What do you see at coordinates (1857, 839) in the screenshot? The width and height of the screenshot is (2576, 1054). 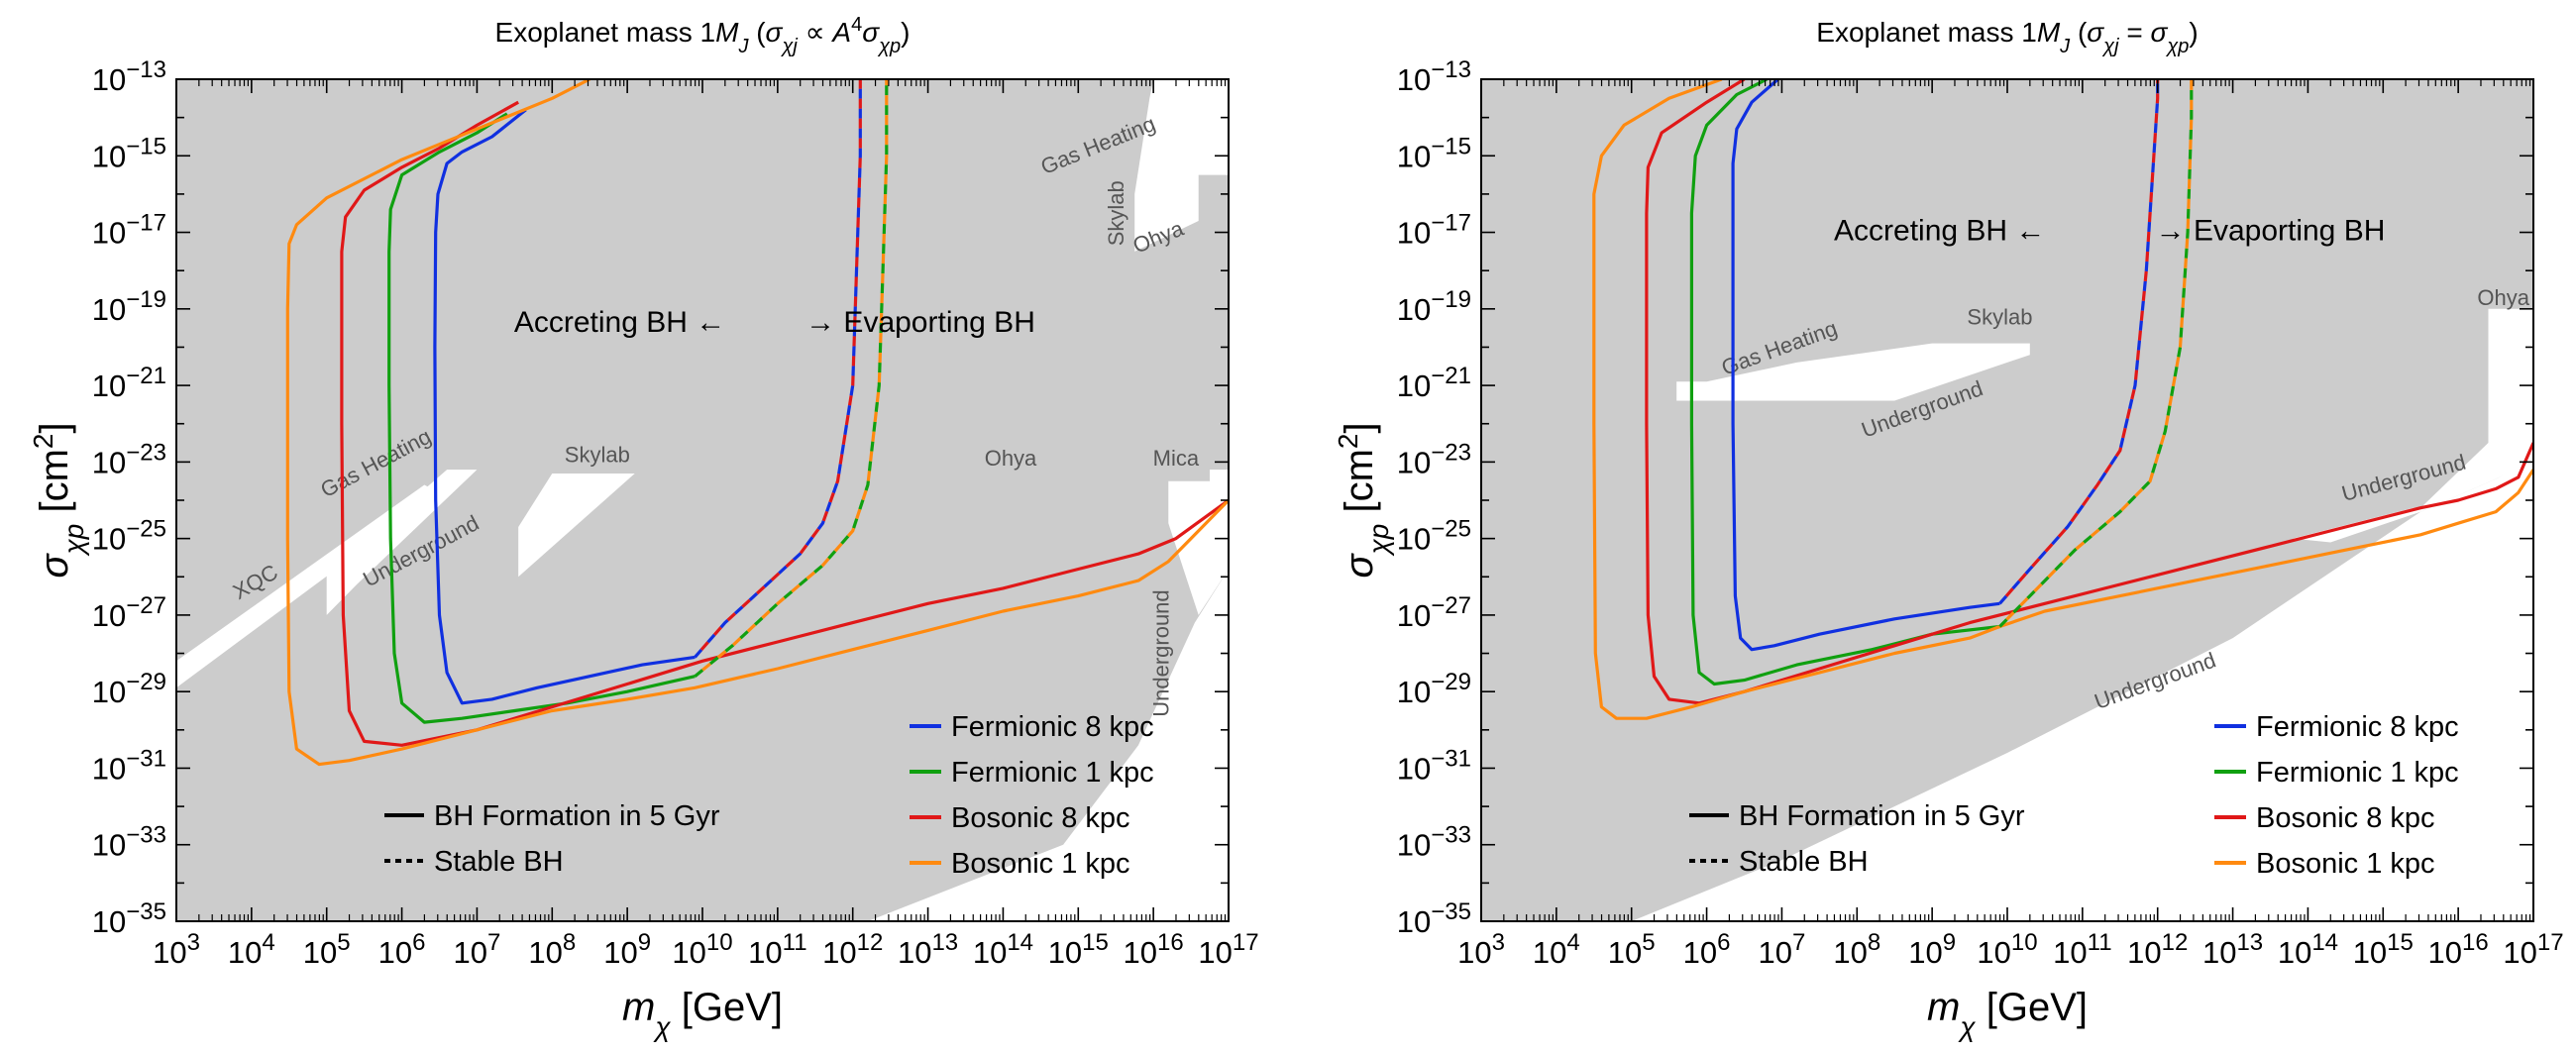 I see `style-legend: BH Formation in 5 Gyr Stable BH` at bounding box center [1857, 839].